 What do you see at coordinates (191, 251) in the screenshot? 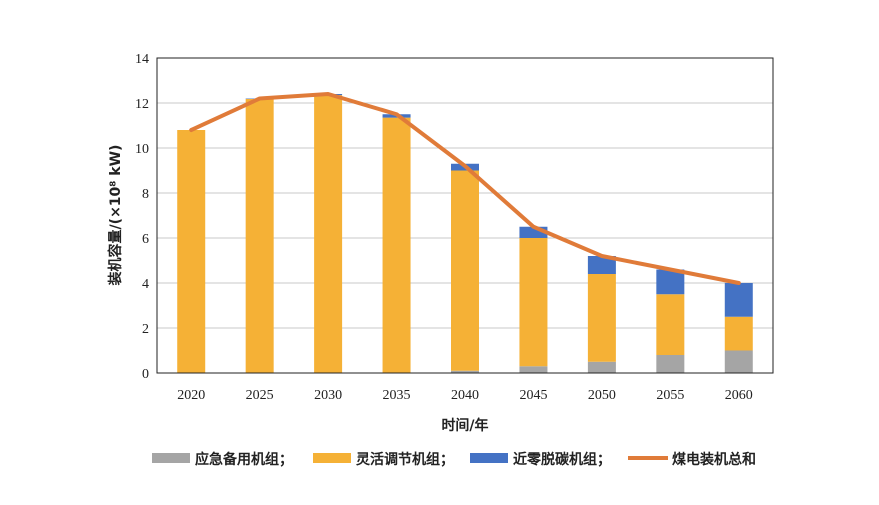
I see `bar-segment-1-2020` at bounding box center [191, 251].